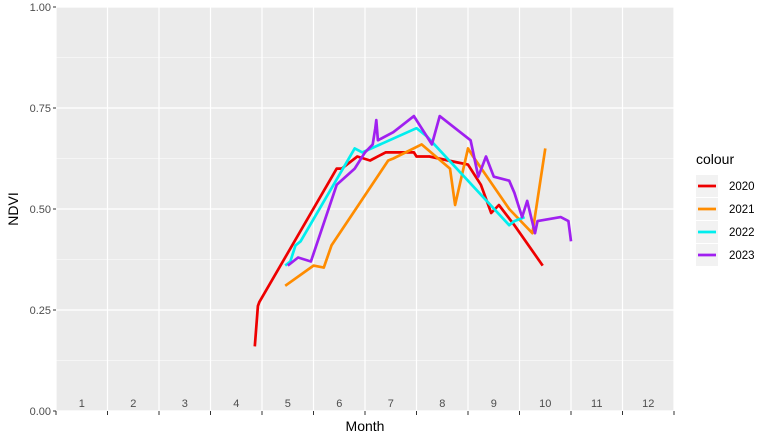 The width and height of the screenshot is (773, 442). What do you see at coordinates (742, 187) in the screenshot?
I see `legend-label-2020: 2020` at bounding box center [742, 187].